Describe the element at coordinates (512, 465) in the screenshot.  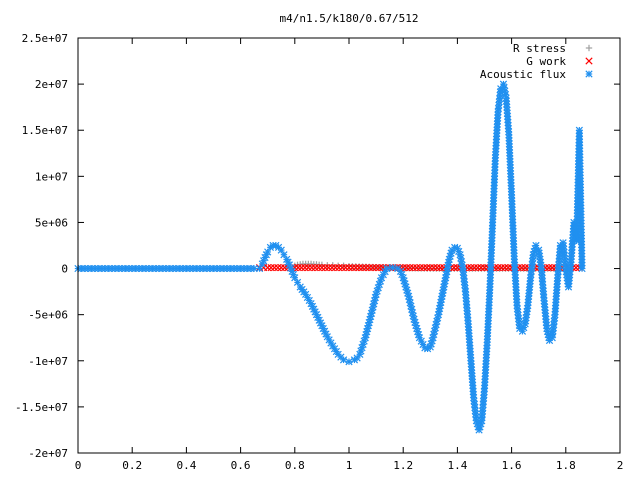
I see `x-tick-label: 1.6` at that location.